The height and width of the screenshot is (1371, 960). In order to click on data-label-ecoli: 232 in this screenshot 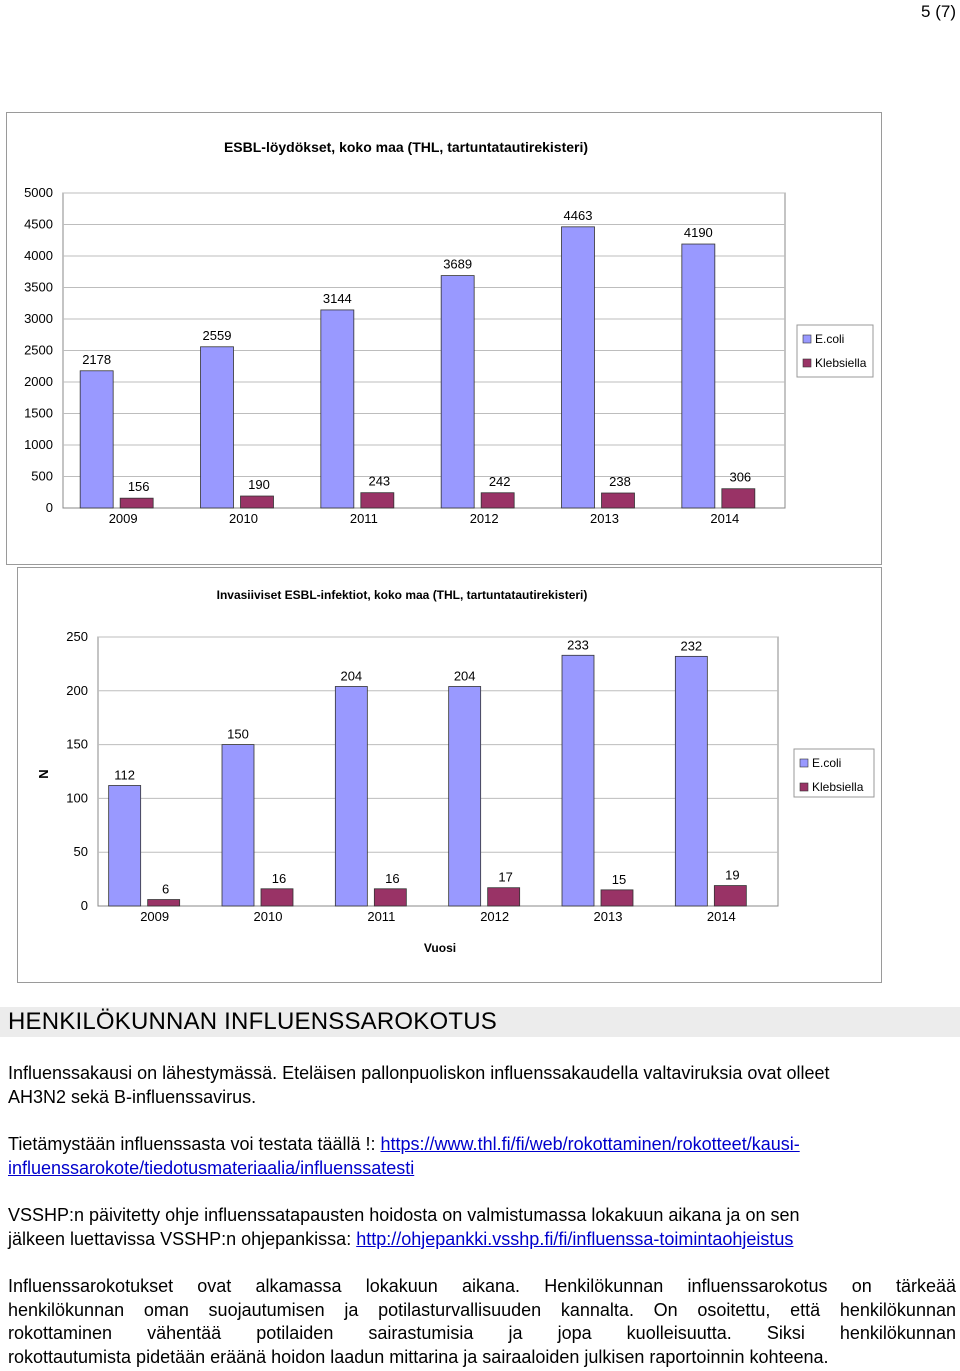, I will do `click(691, 645)`.